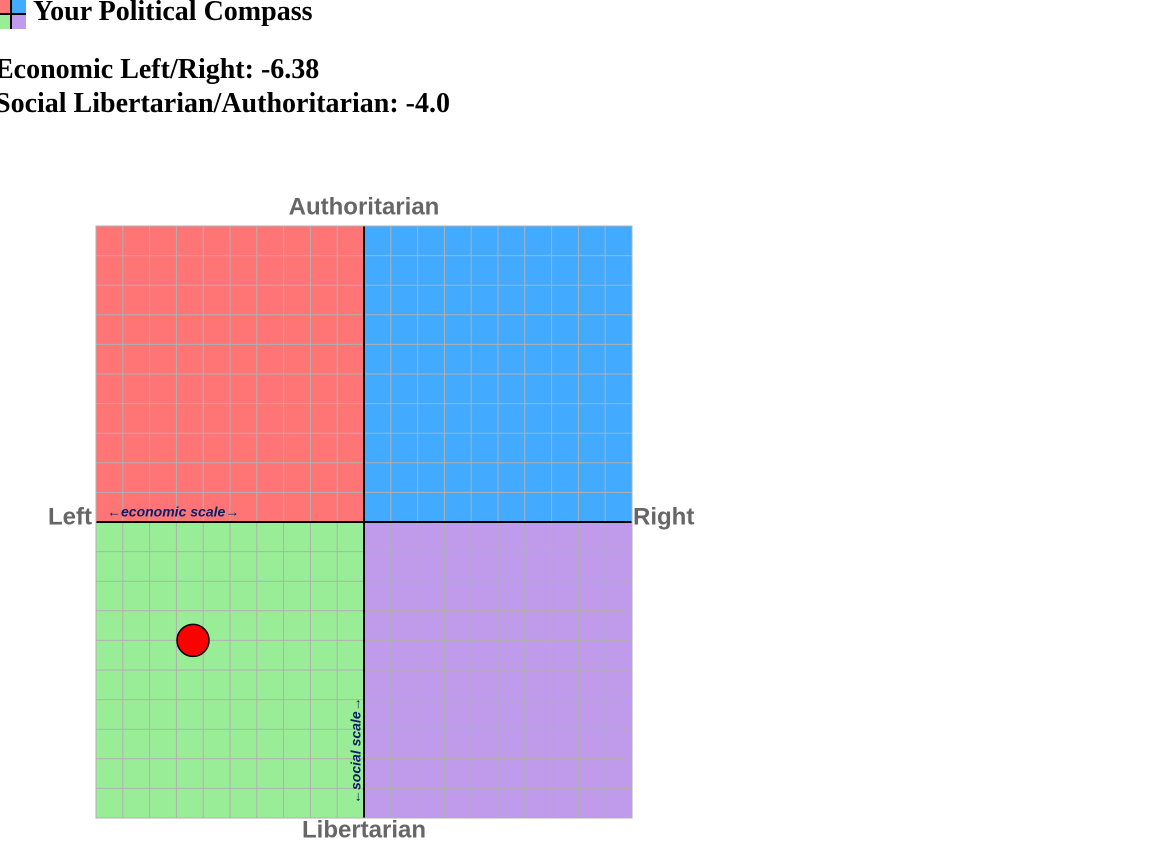  Describe the element at coordinates (364, 829) in the screenshot. I see `axis-label: Libertarian` at that location.